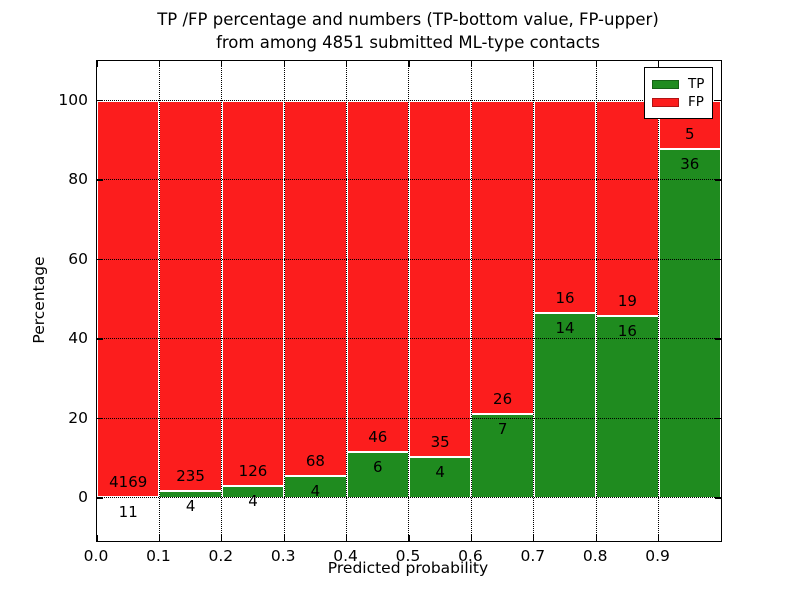 This screenshot has width=800, height=600. What do you see at coordinates (658, 301) in the screenshot?
I see `gridline-x-0.9` at bounding box center [658, 301].